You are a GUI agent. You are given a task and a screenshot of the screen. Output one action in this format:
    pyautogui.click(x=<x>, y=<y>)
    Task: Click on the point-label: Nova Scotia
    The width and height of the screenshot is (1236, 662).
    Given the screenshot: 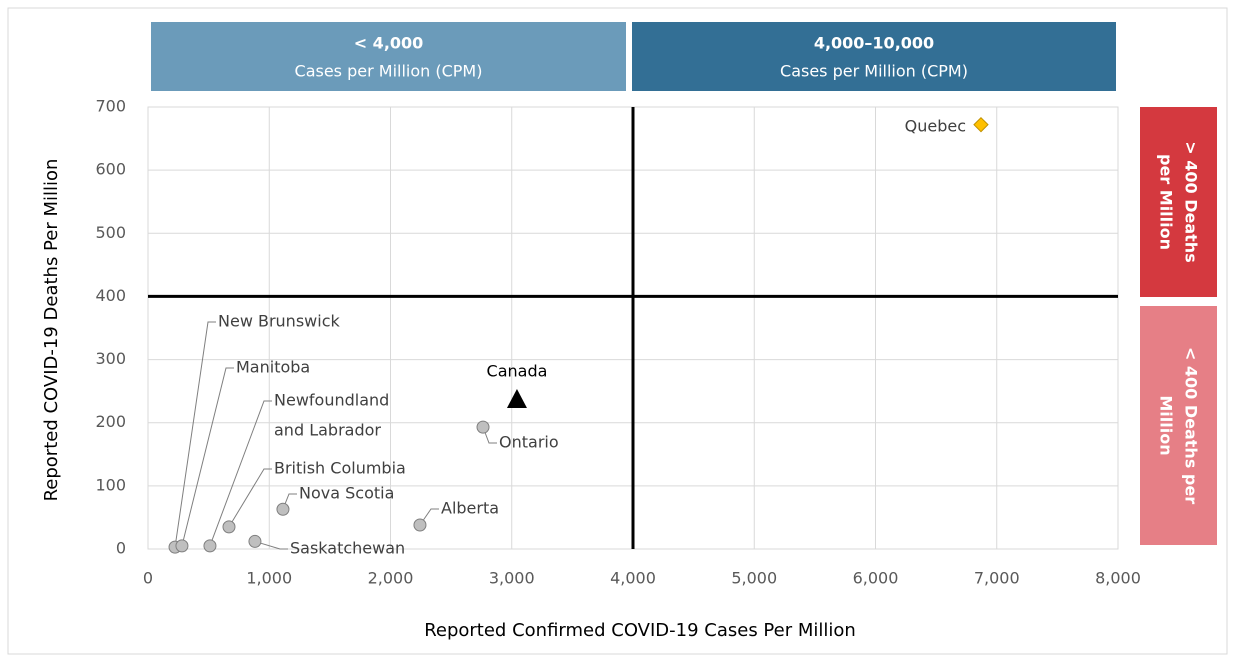 What is the action you would take?
    pyautogui.click(x=346, y=493)
    